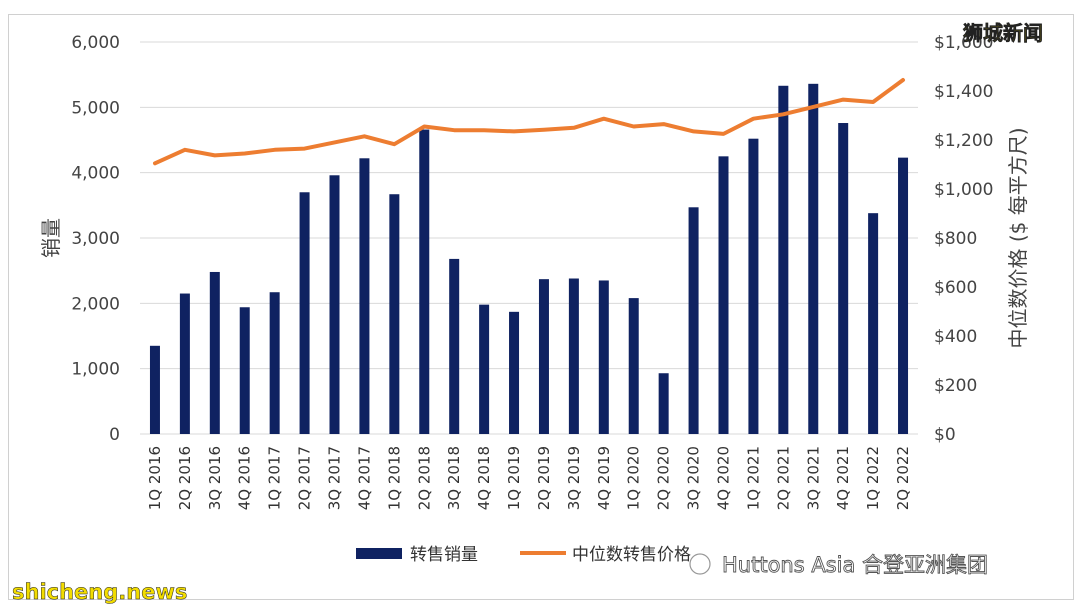  Describe the element at coordinates (1018, 237) in the screenshot. I see `right-axis-title: 中位数价格 ($ 每平方尺)` at that location.